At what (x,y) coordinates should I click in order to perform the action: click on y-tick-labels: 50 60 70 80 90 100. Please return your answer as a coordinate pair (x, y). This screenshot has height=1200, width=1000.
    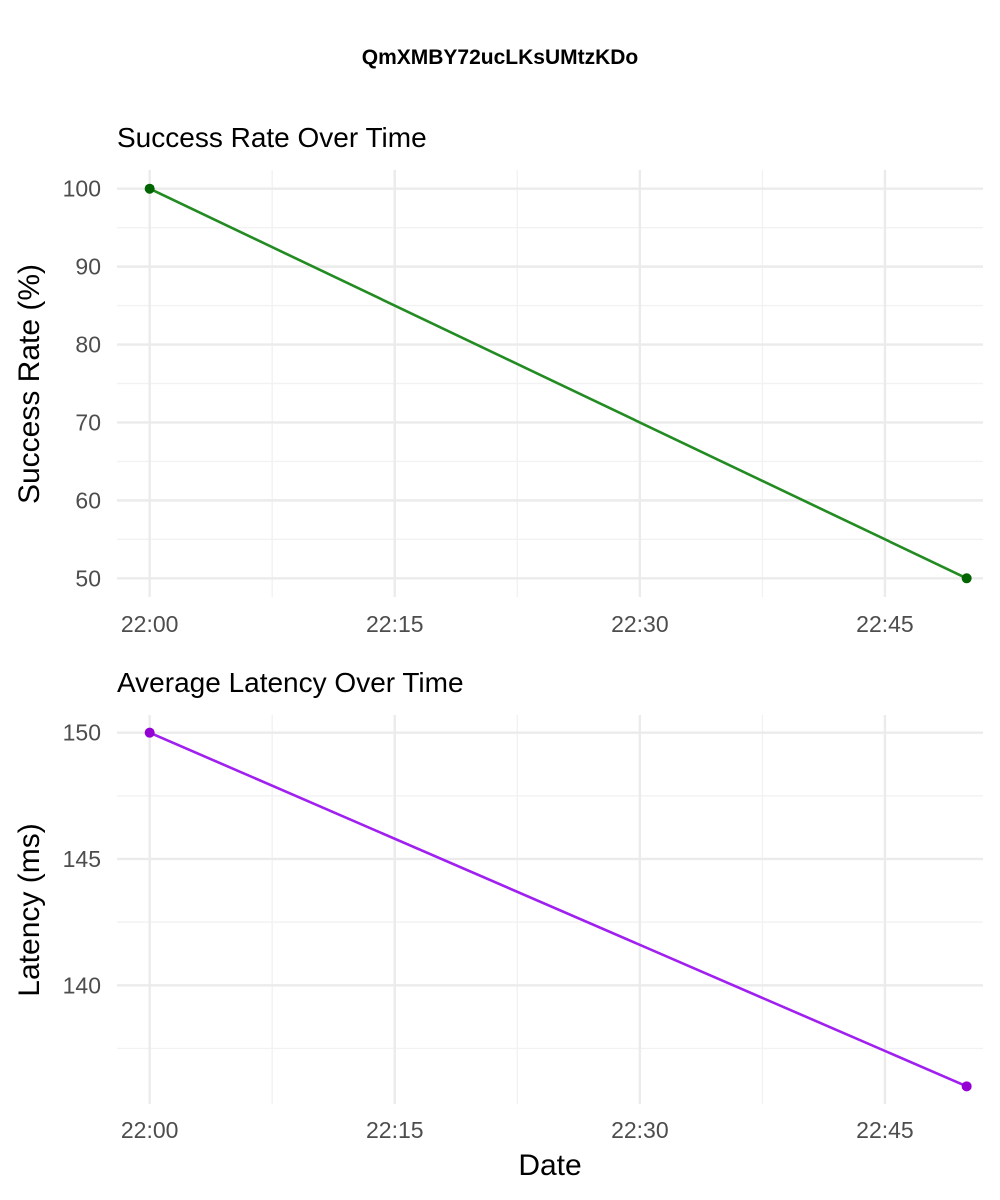
    Looking at the image, I should click on (82, 384).